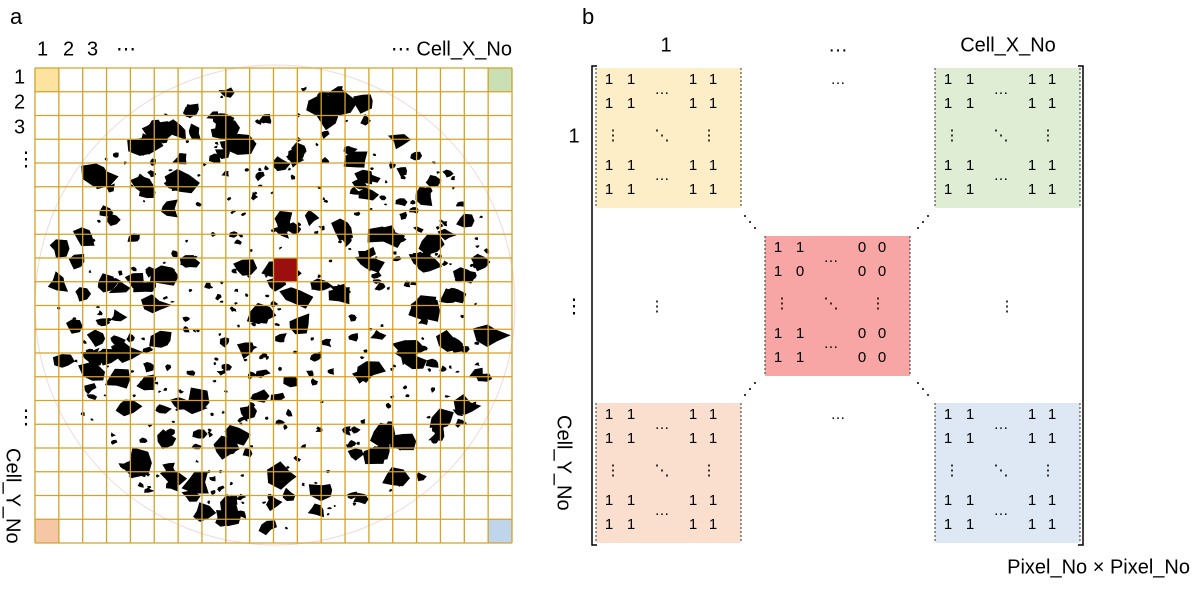 Image resolution: width=1200 pixels, height=590 pixels. Describe the element at coordinates (657, 306) in the screenshot. I see `gap-ellipsis: ⋮` at that location.